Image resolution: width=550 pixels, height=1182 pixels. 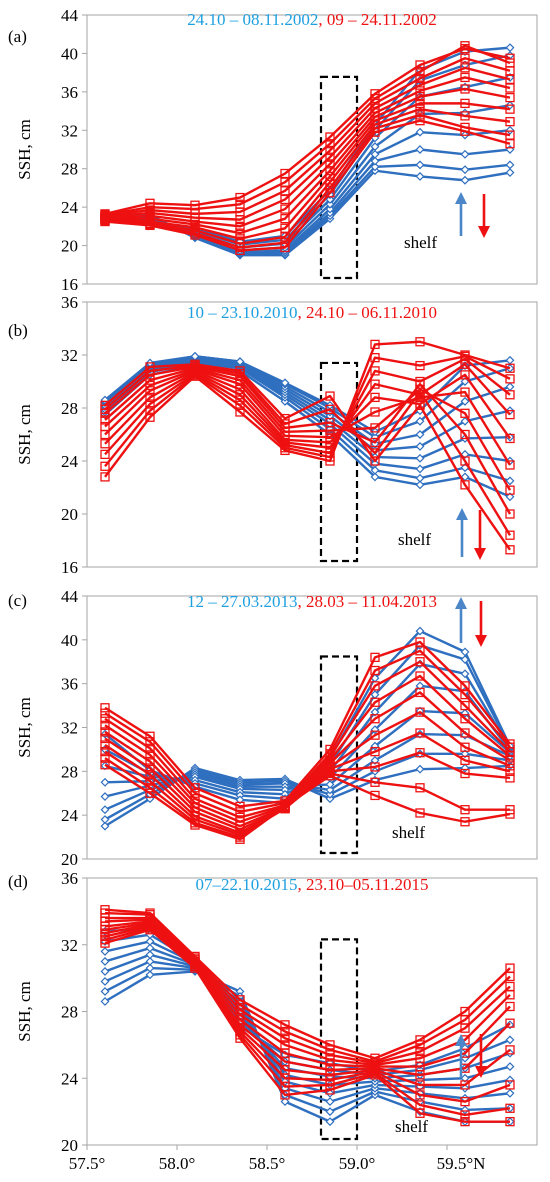 I want to click on arrow-down-red-head, so click(x=480, y=554).